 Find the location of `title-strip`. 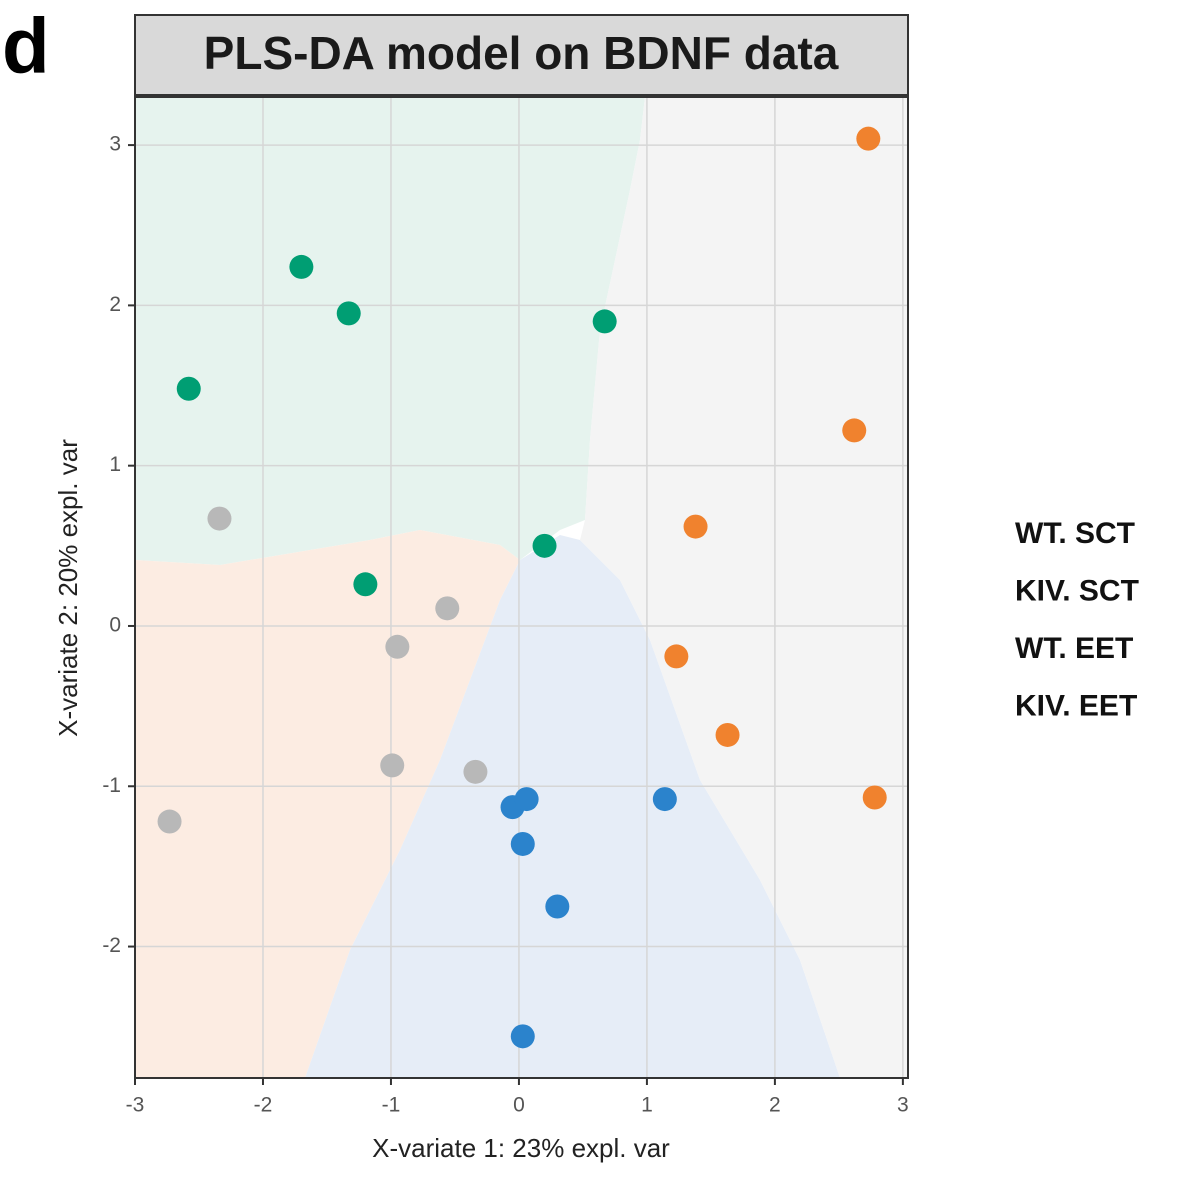

title-strip is located at coordinates (521, 55).